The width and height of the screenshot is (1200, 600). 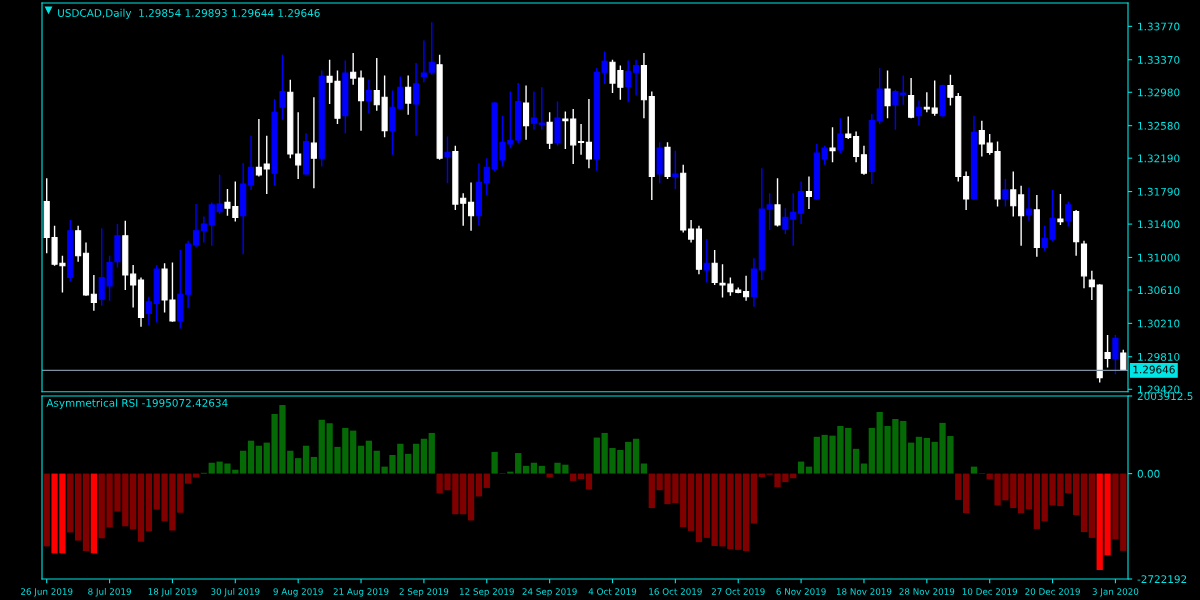 What do you see at coordinates (1159, 59) in the screenshot?
I see `y-tick-label: 1.33370` at bounding box center [1159, 59].